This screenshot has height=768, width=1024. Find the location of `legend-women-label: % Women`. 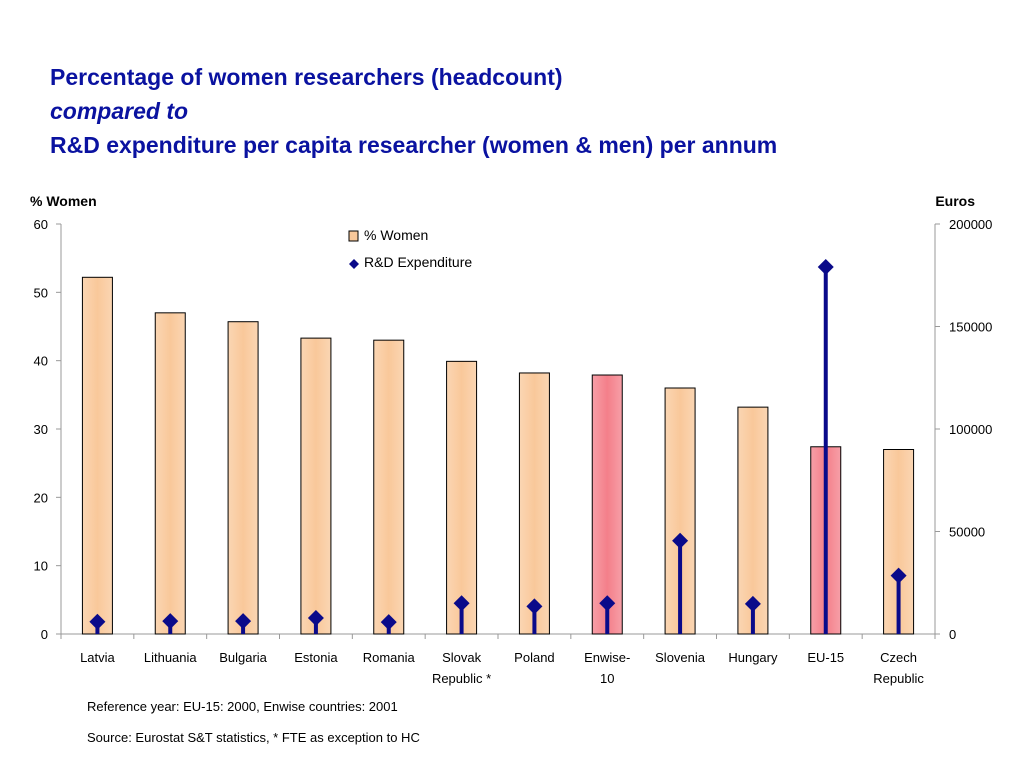

legend-women-label: % Women is located at coordinates (396, 235).